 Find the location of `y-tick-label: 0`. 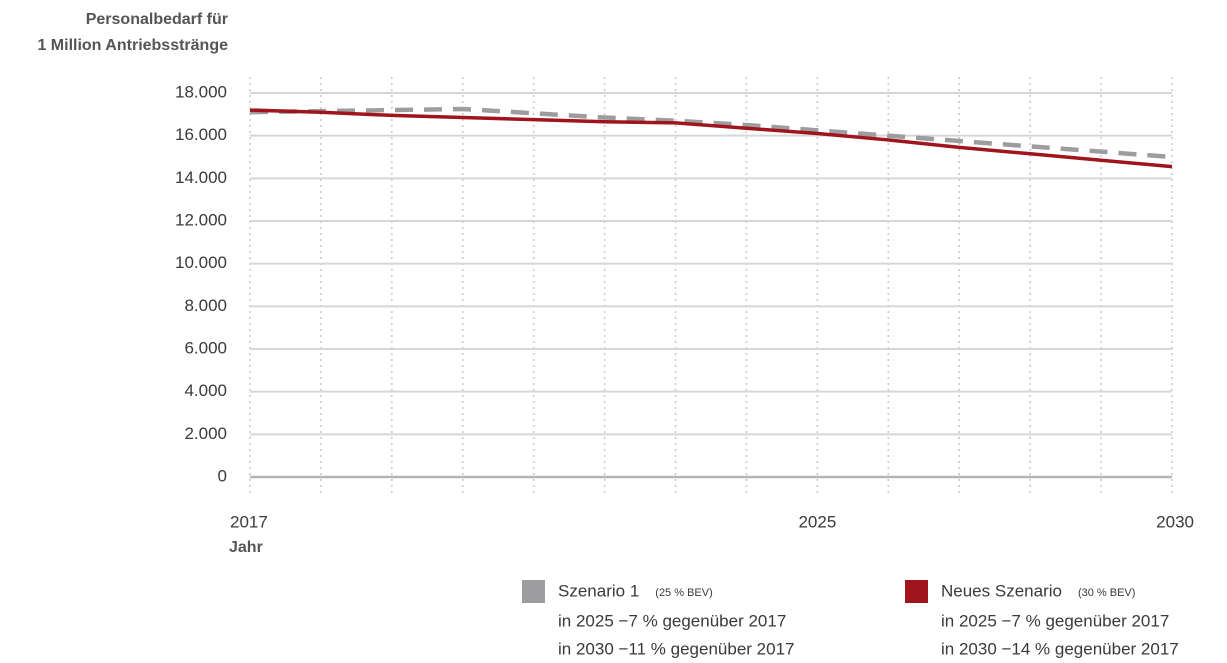

y-tick-label: 0 is located at coordinates (222, 475).